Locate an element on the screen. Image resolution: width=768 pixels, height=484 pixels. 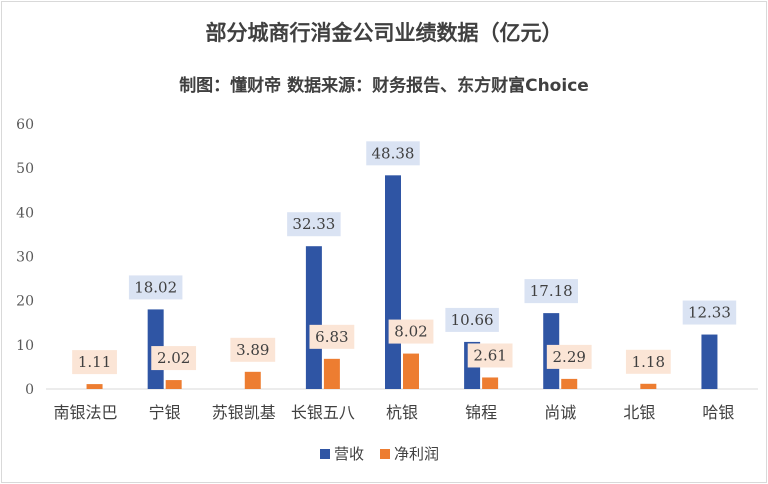
category-label: 哈银 is located at coordinates (718, 412).